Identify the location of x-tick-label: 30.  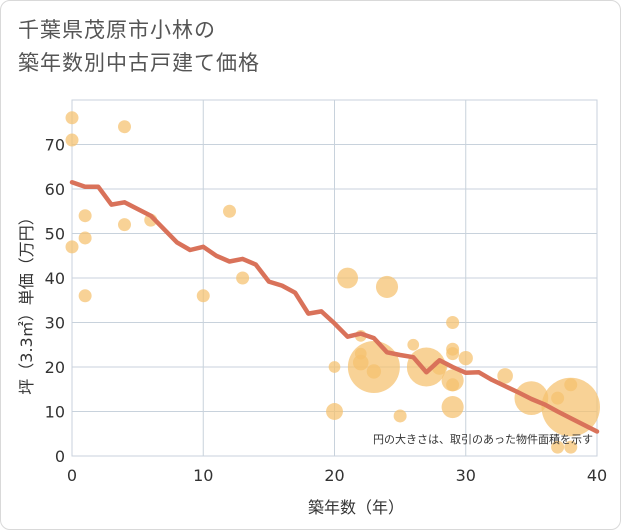
(466, 475).